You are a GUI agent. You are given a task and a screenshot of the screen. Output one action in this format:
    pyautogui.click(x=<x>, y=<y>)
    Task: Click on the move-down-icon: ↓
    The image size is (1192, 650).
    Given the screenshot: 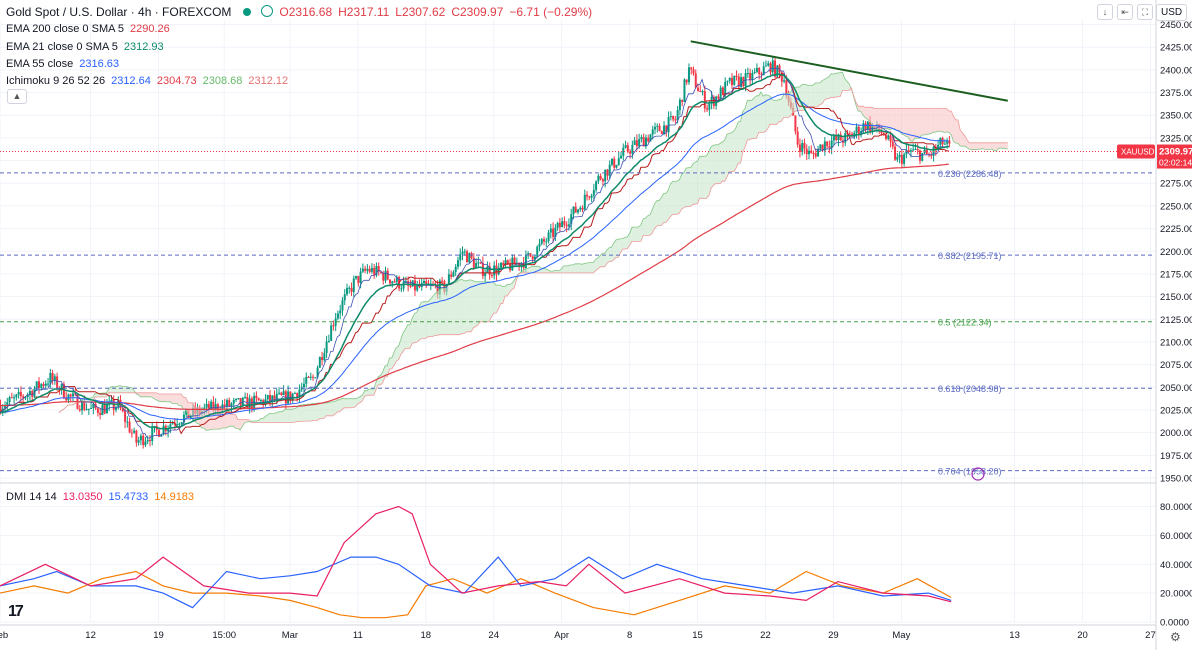 What is the action you would take?
    pyautogui.click(x=1105, y=12)
    